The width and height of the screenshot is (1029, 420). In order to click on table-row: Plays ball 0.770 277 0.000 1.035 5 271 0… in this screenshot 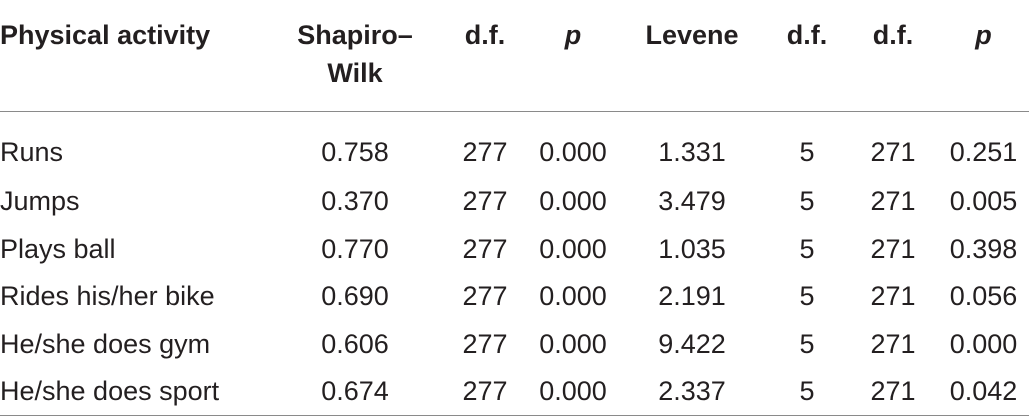, I will do `click(514, 250)`.